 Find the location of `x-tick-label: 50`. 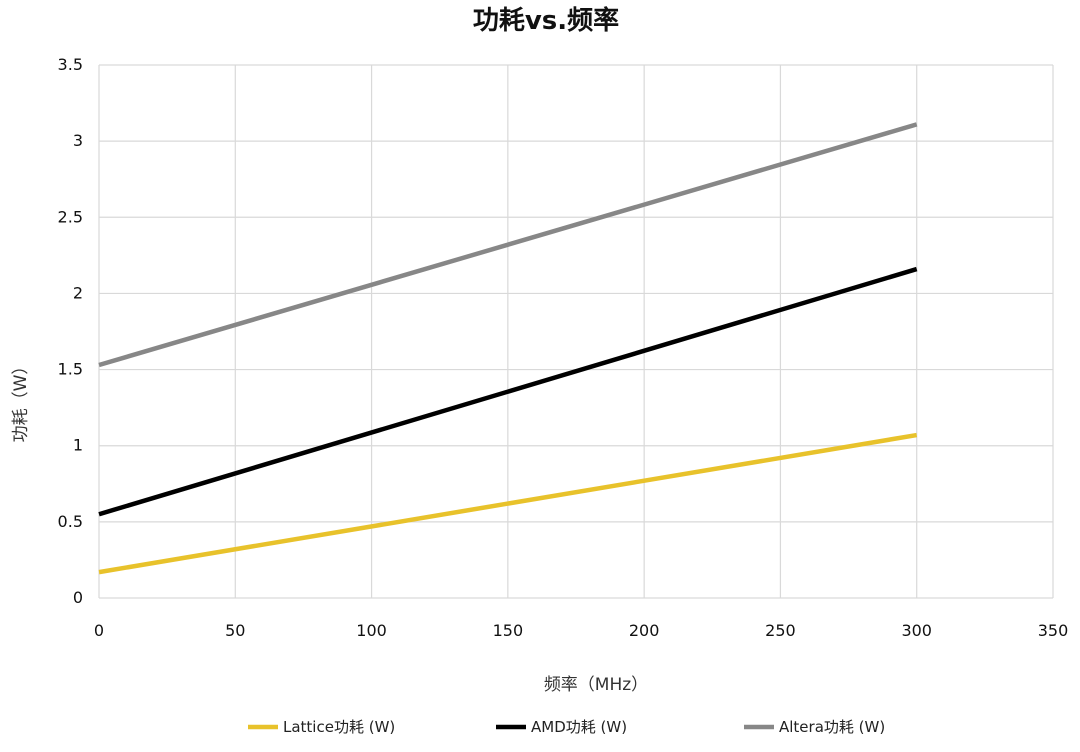

x-tick-label: 50 is located at coordinates (235, 630).